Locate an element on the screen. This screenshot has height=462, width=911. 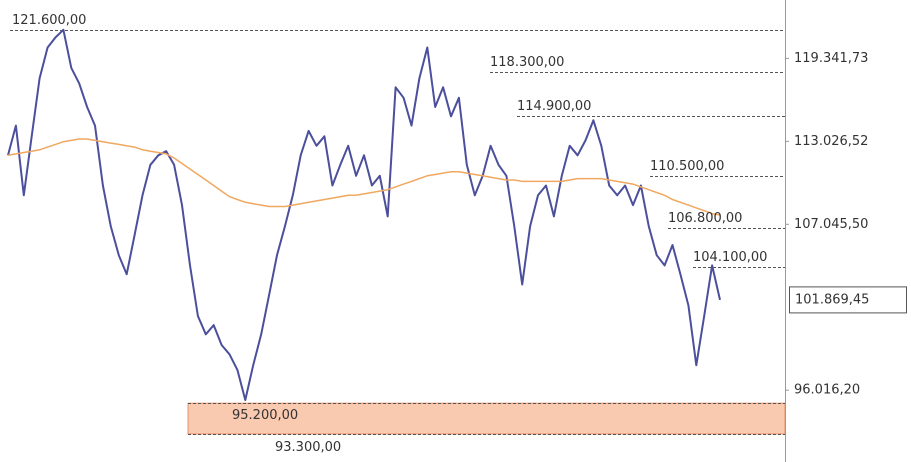
current-price-label: 101.869,45 is located at coordinates (832, 299).